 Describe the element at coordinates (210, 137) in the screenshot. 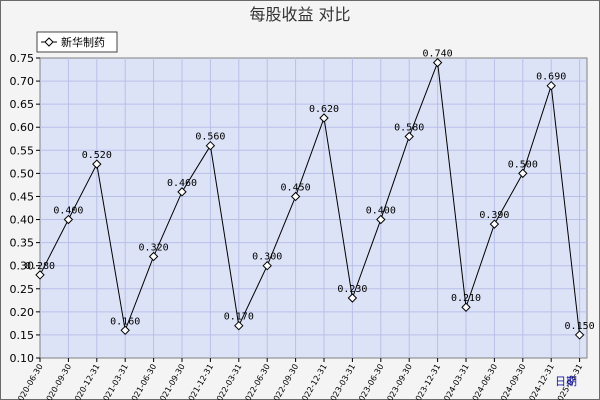

I see `data-label: 0.560` at that location.